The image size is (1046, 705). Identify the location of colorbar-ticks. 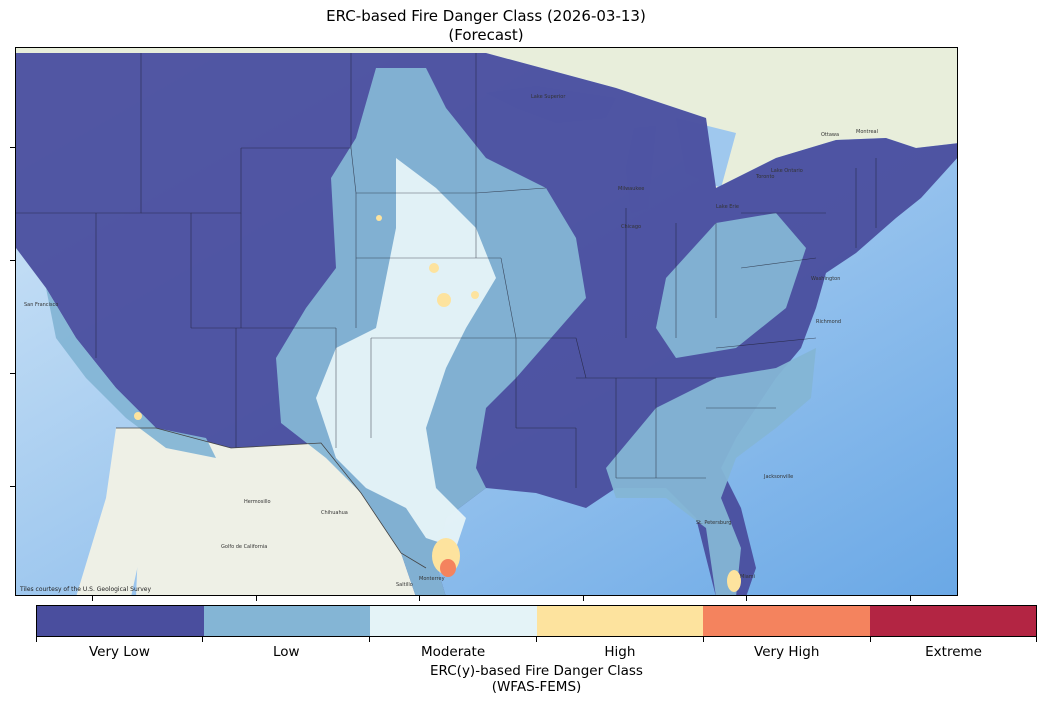
(536, 639).